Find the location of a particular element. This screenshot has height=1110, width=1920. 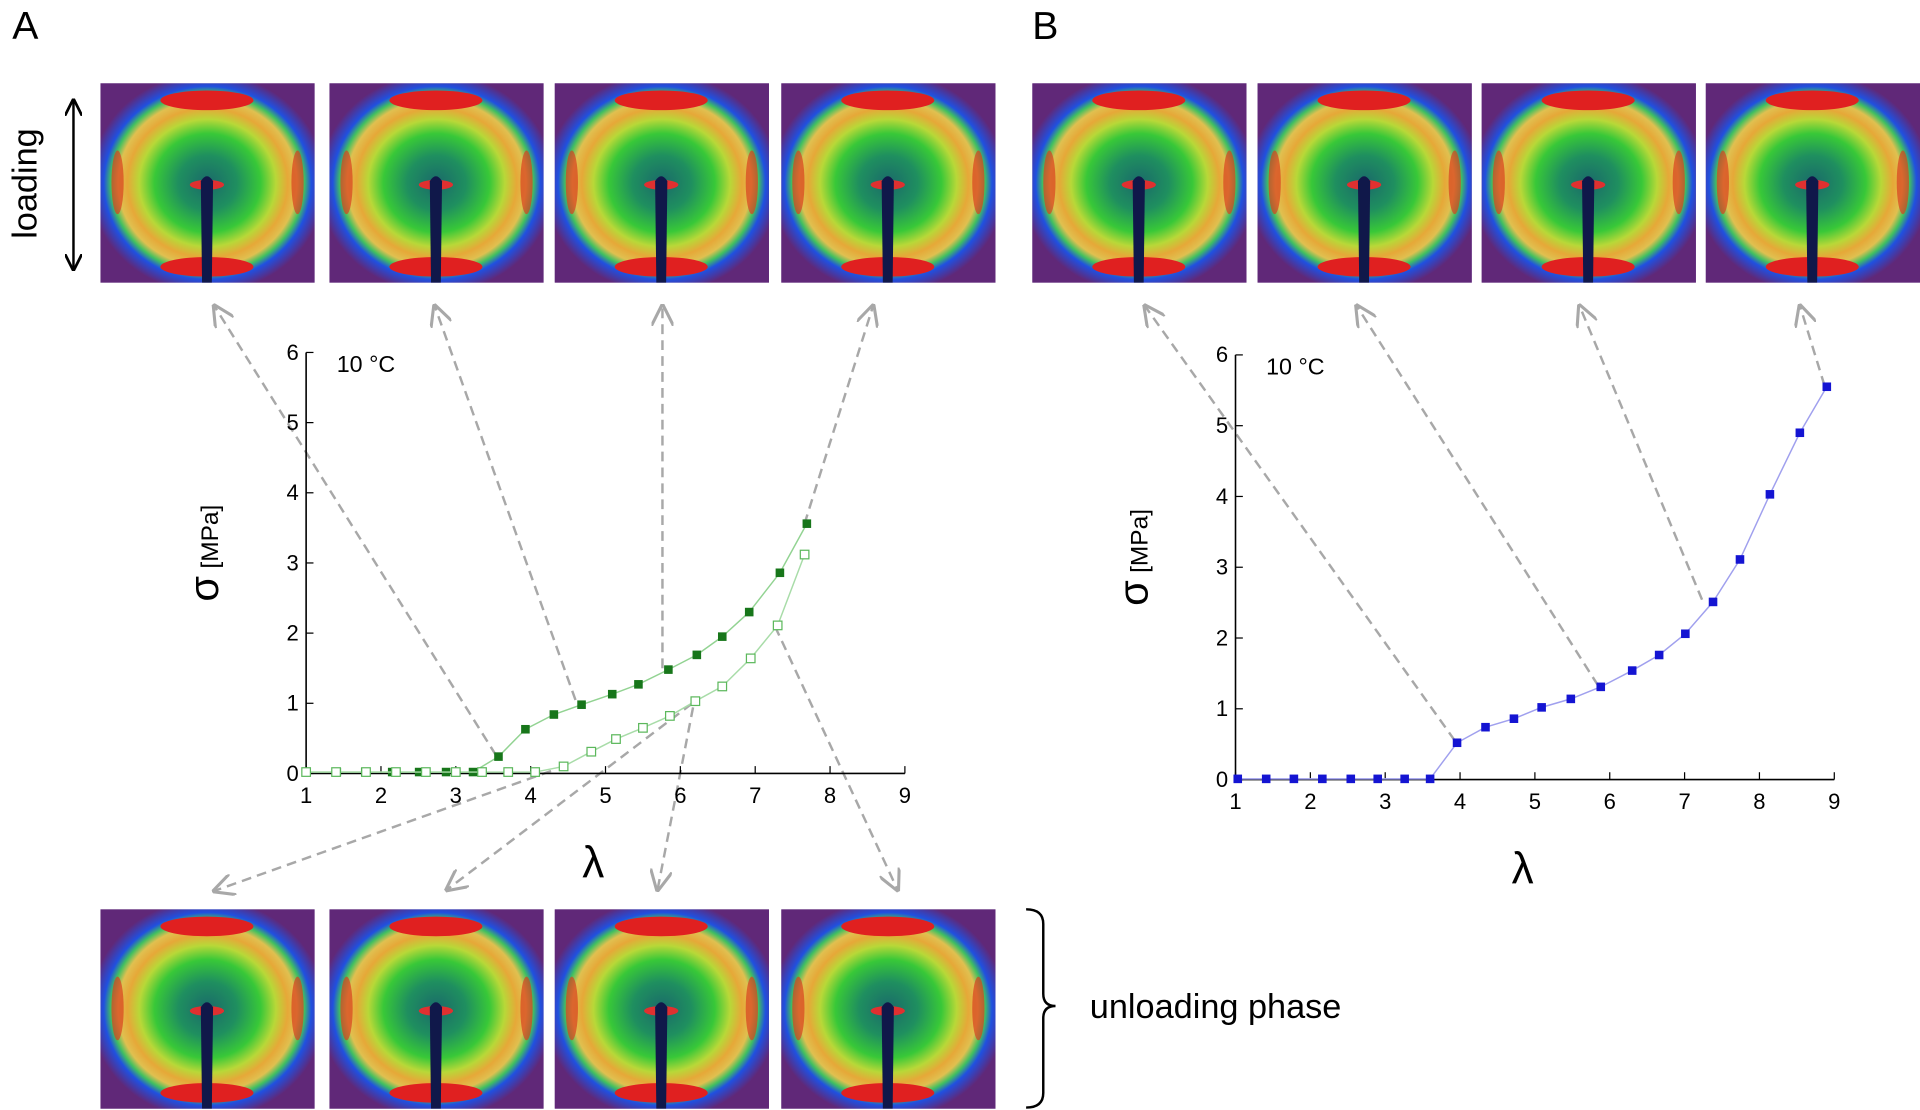

unloading-label: unloading phase is located at coordinates (1216, 1007).